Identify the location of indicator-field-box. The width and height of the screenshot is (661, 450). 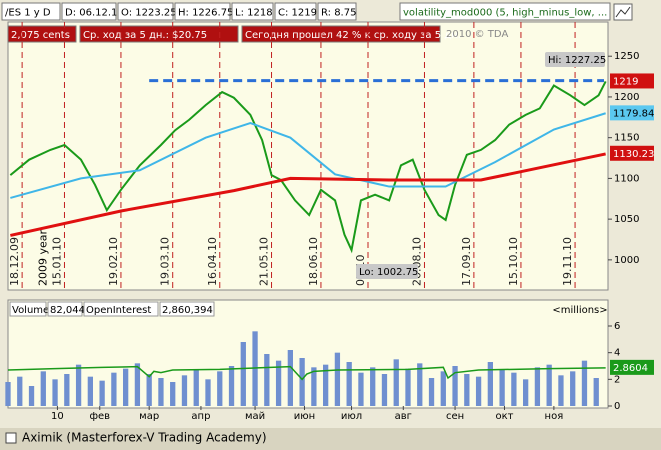
(505, 11).